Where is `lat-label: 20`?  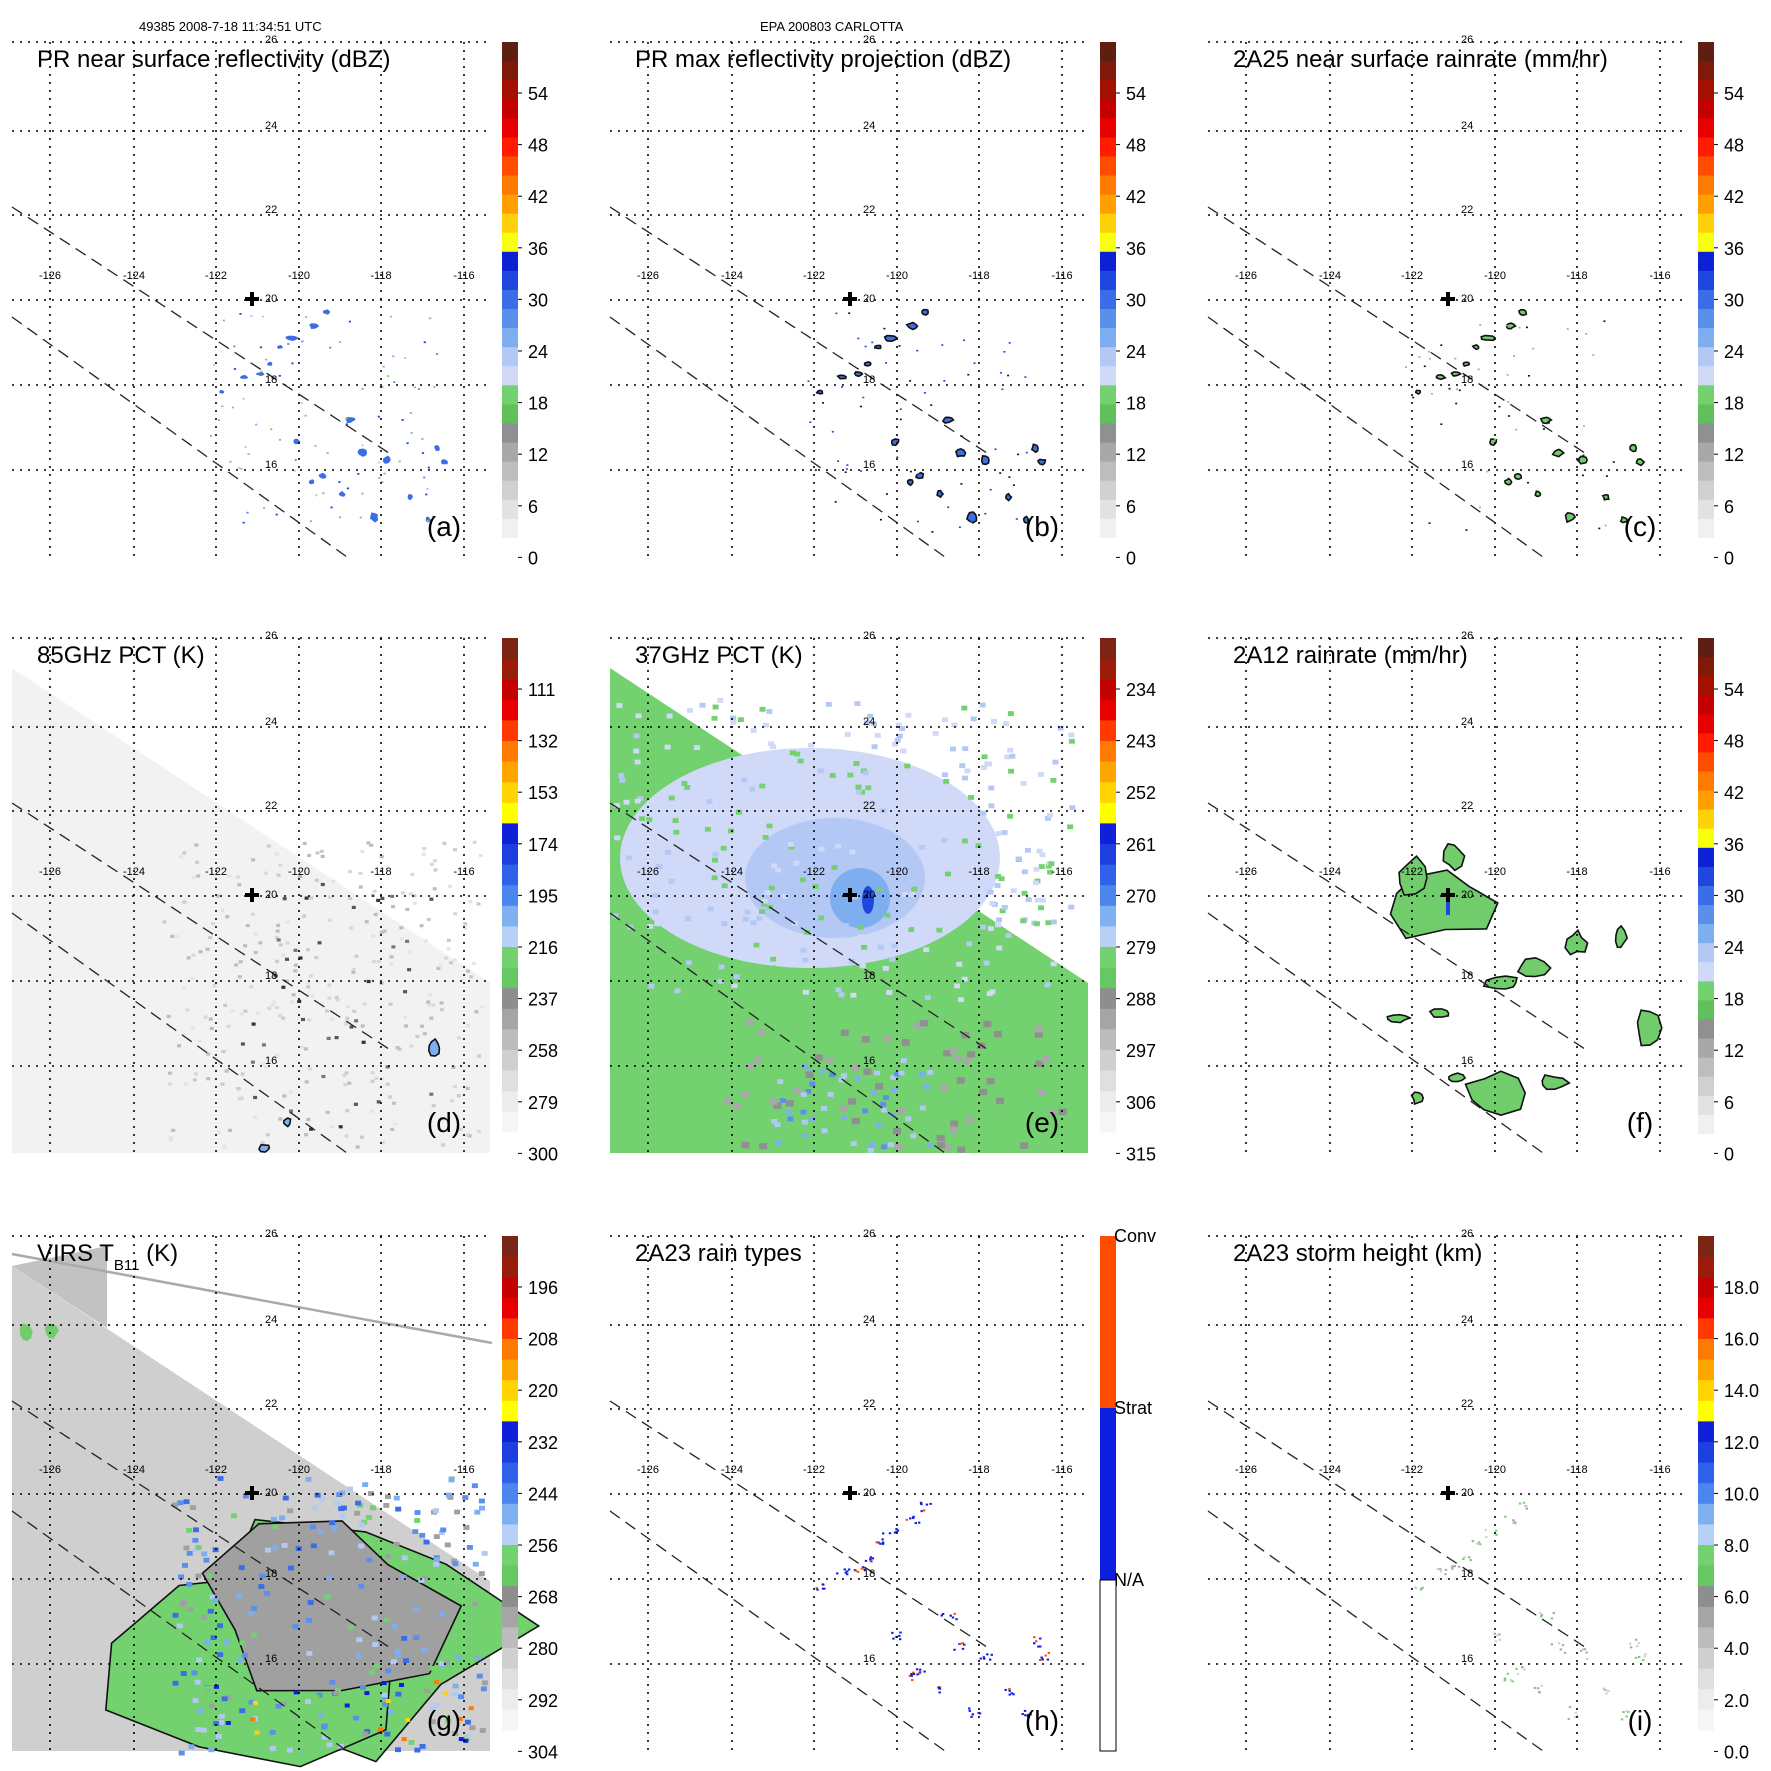
lat-label: 20 is located at coordinates (271, 1493).